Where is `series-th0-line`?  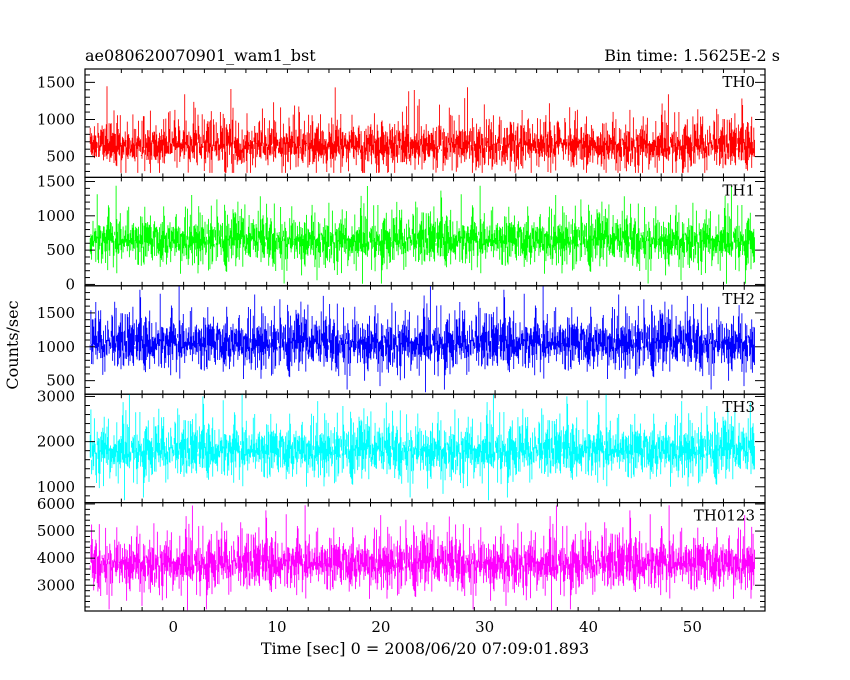
series-th0-line is located at coordinates (422, 129).